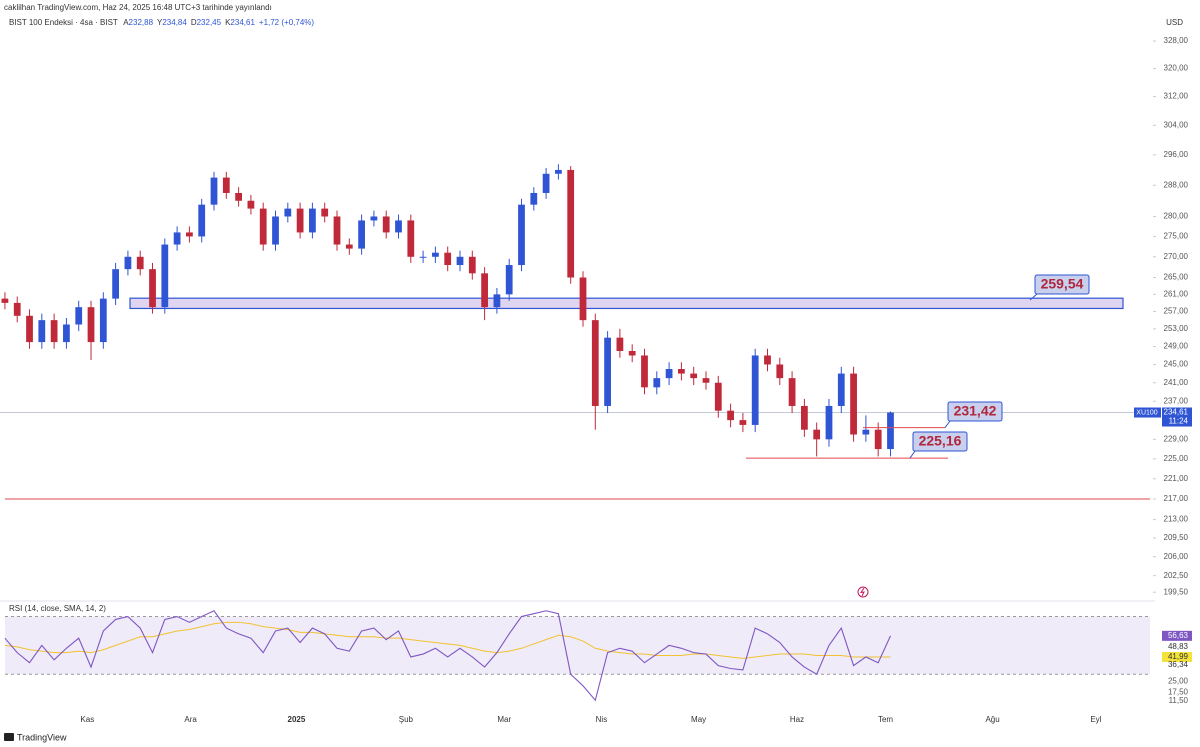 This screenshot has width=1200, height=747. I want to click on y-tick-label: 320,00, so click(1176, 68).